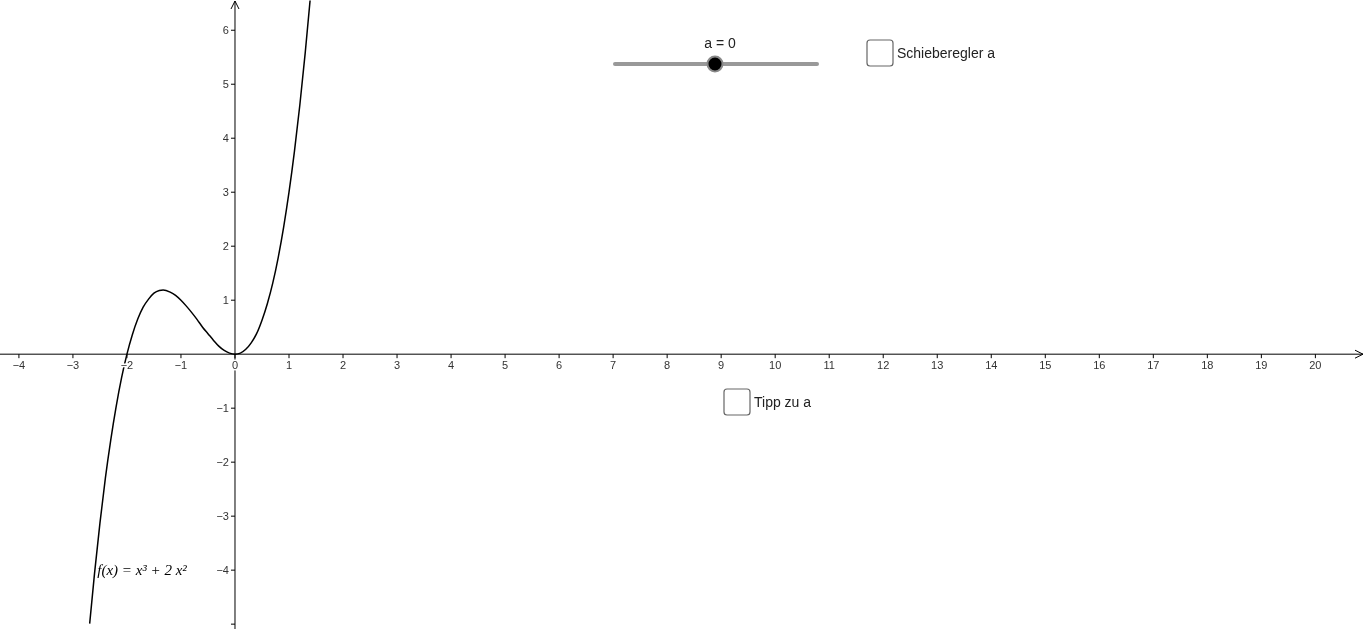 The image size is (1364, 629). Describe the element at coordinates (451, 365) in the screenshot. I see `x-tick-label: 4` at that location.